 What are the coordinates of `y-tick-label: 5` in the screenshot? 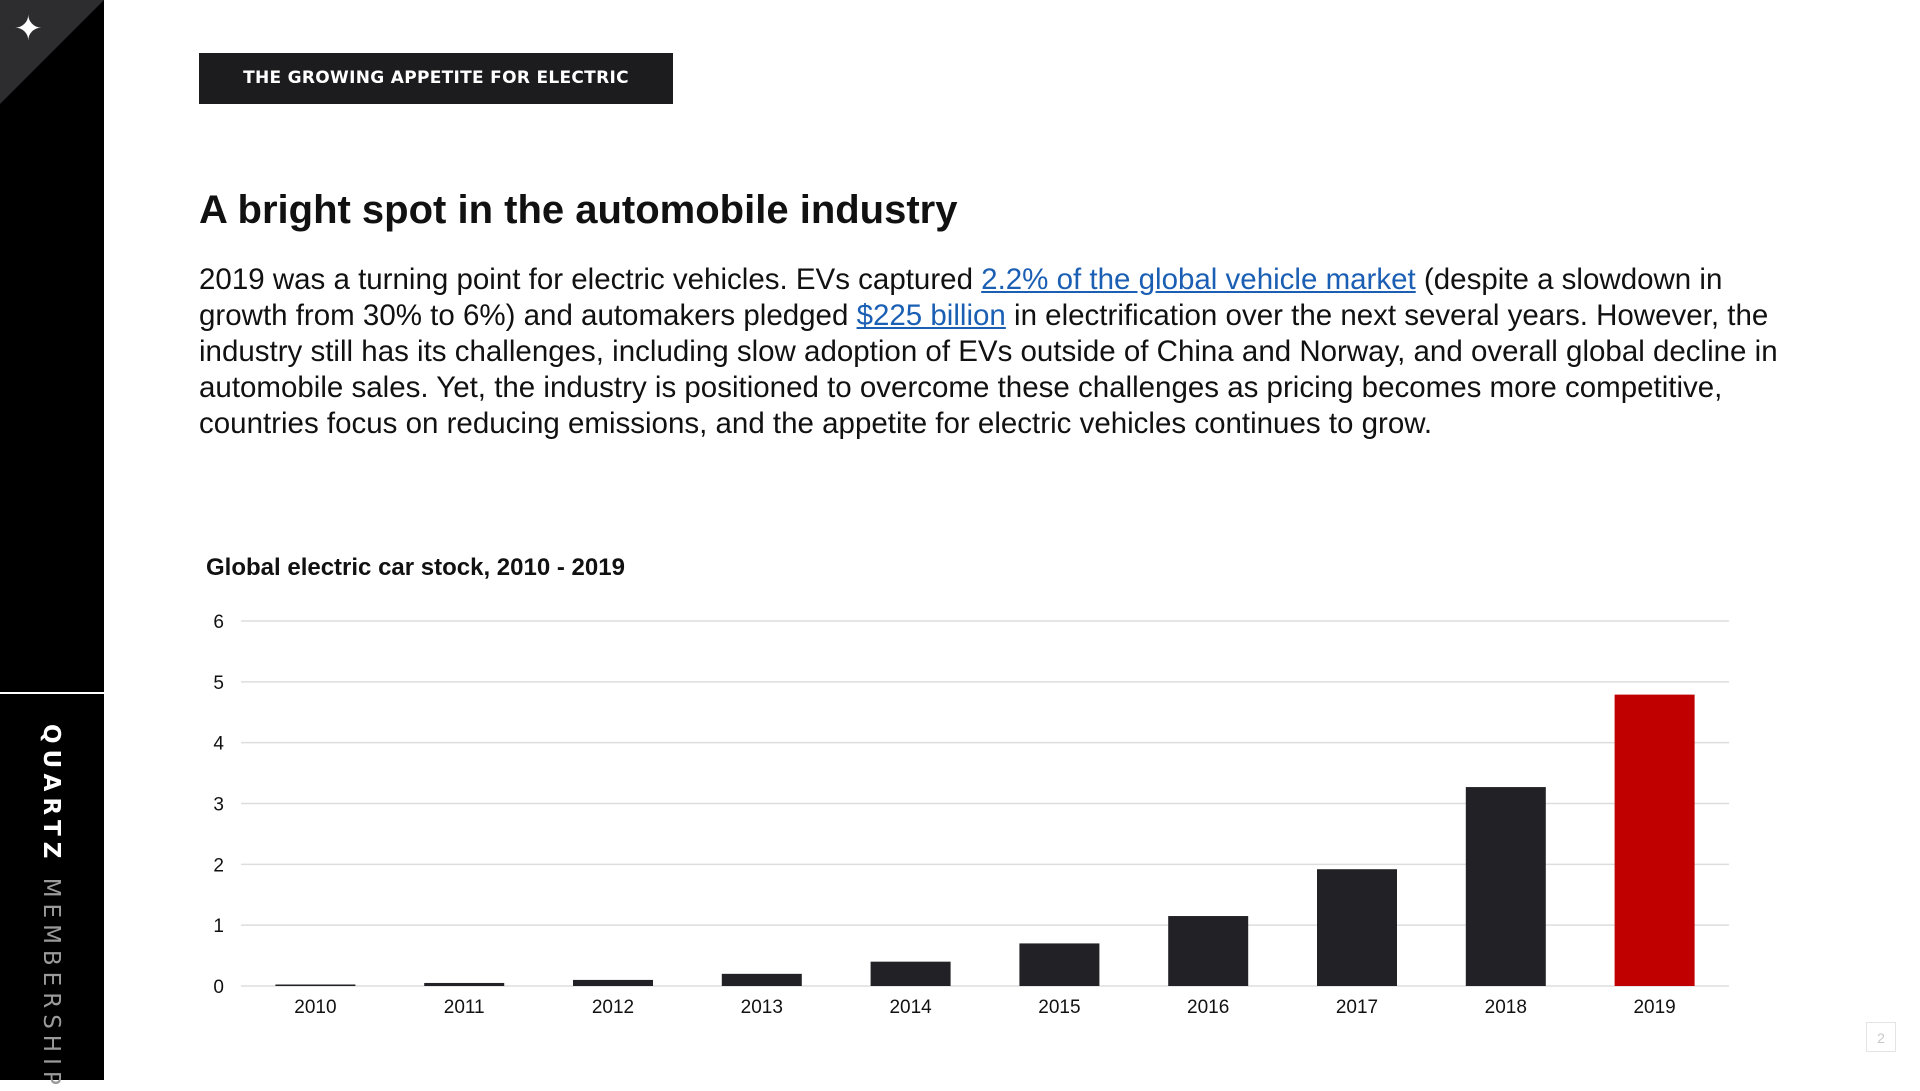 It's located at (218, 683).